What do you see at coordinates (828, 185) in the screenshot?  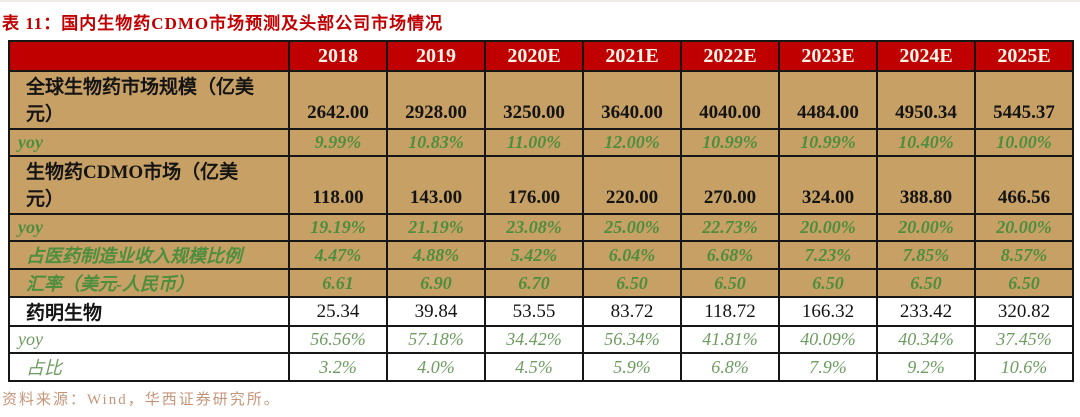 I see `cell-value: 324.00` at bounding box center [828, 185].